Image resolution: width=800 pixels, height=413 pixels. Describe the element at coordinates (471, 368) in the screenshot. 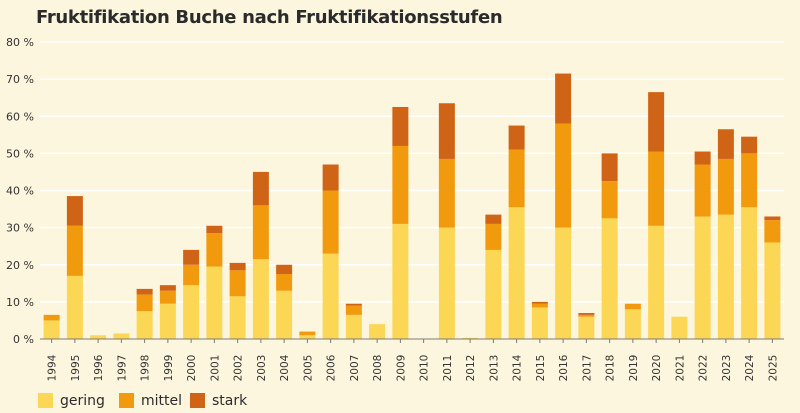

I see `x-tick-label: 2012` at that location.